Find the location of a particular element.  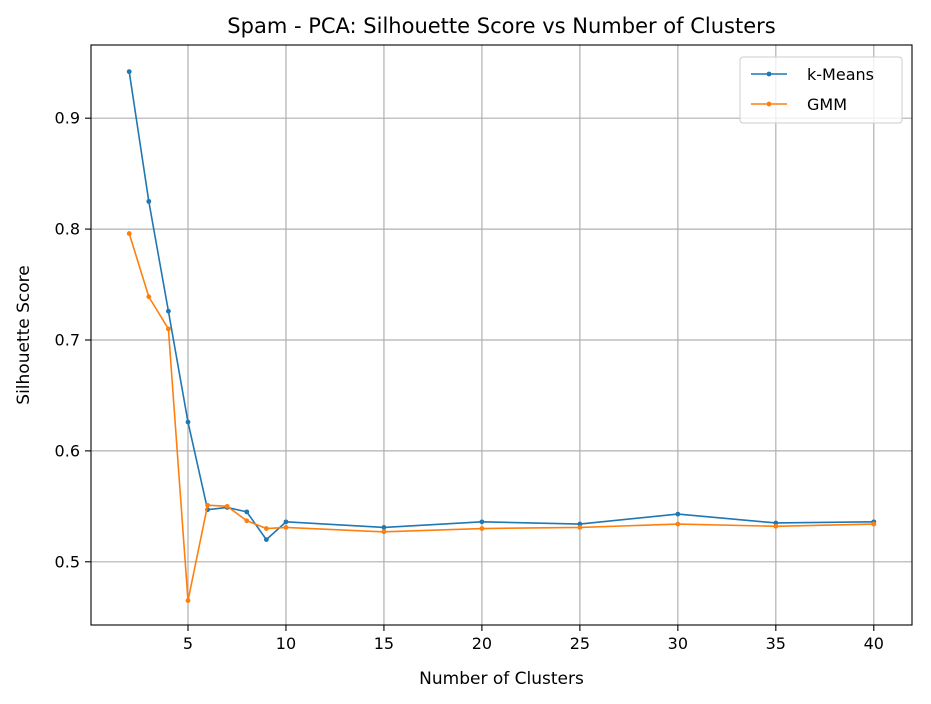

x-tick-label: 10 is located at coordinates (286, 643).